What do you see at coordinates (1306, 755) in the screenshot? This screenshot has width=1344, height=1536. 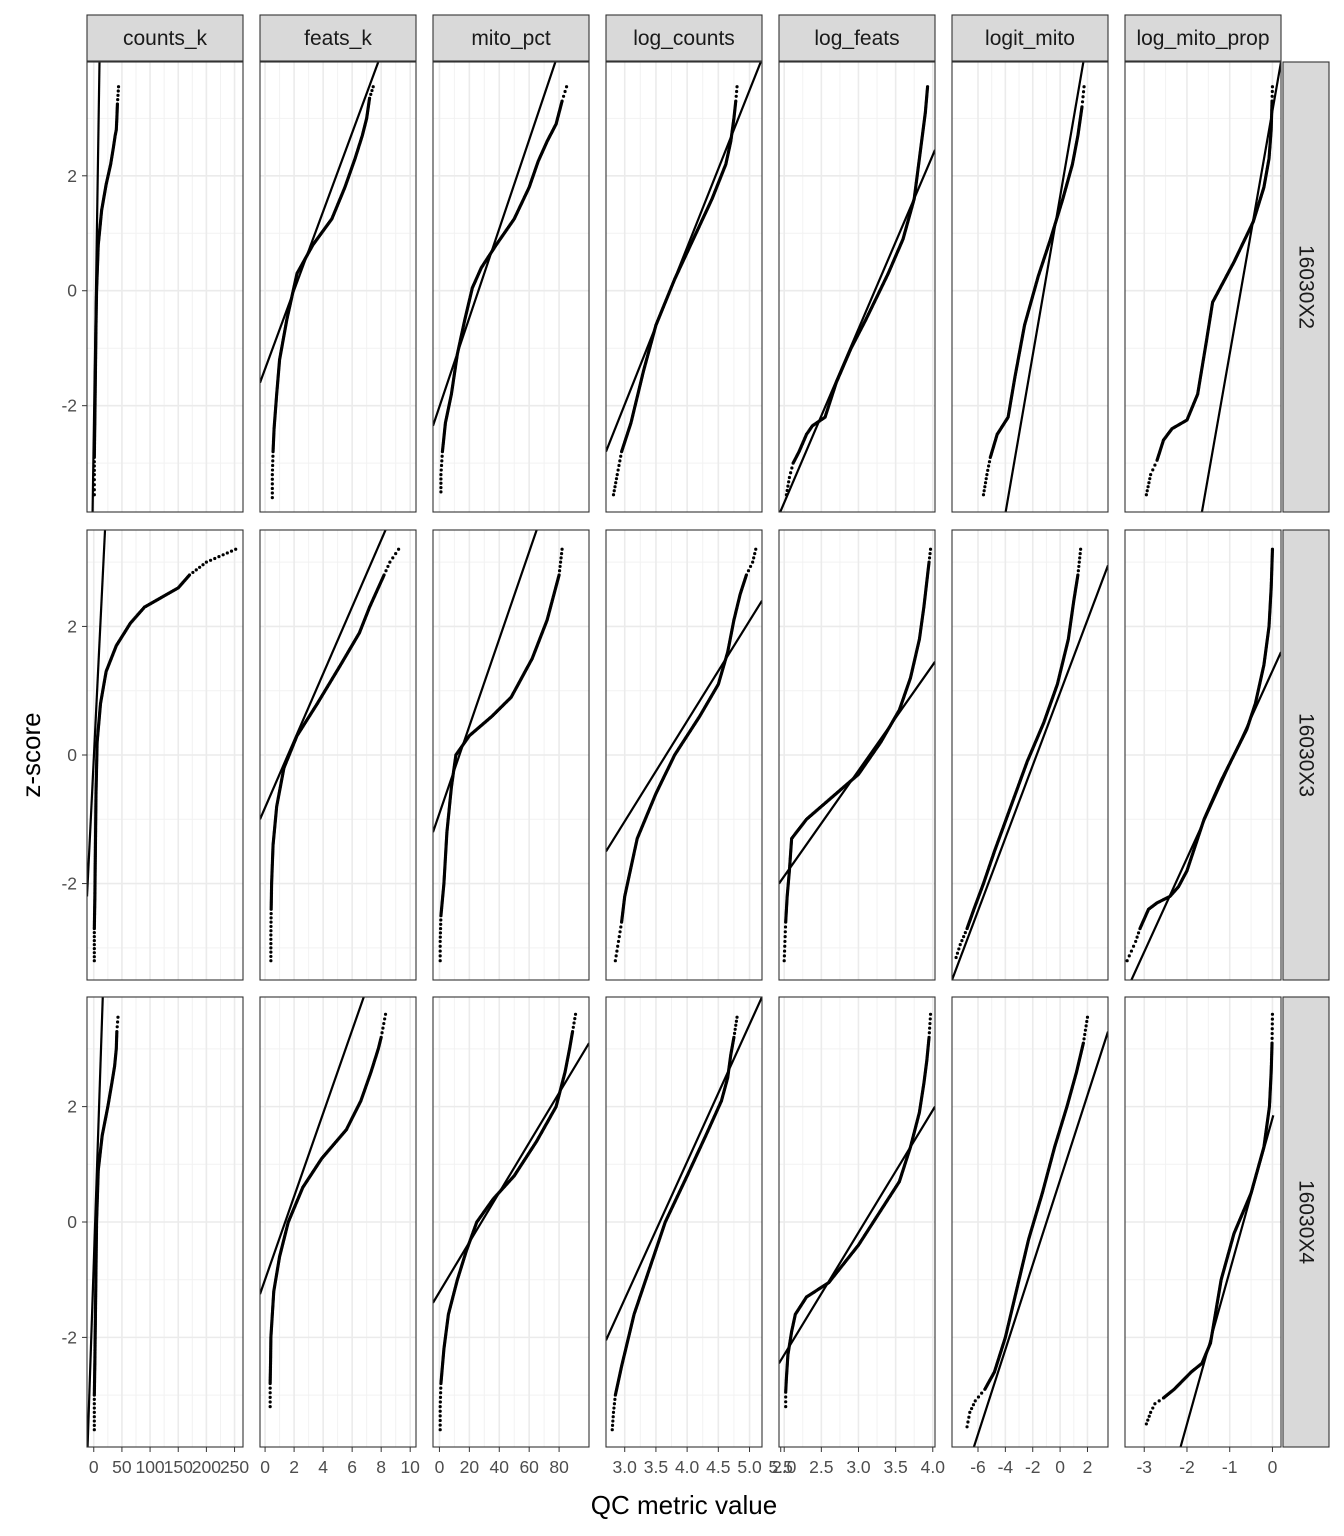 I see `facet-strip-16030X3` at bounding box center [1306, 755].